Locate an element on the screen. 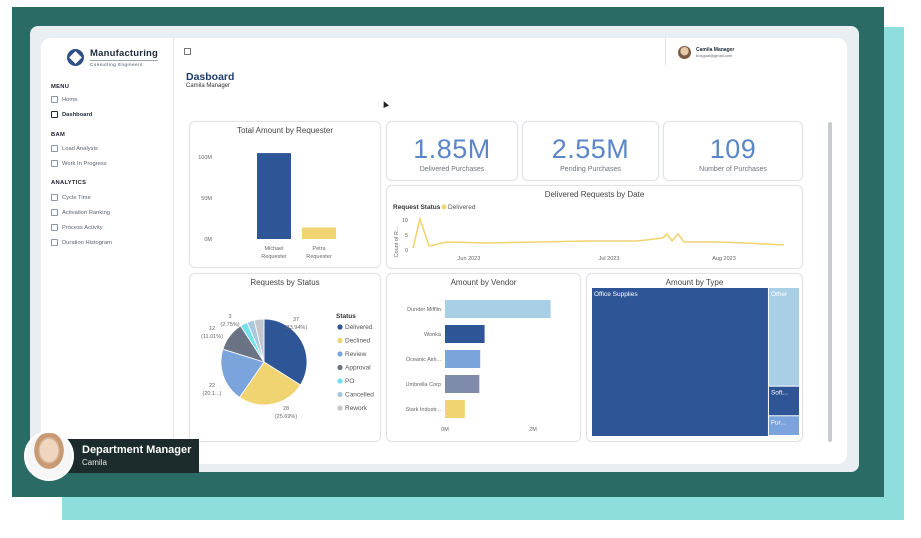  presenter-name: Camila is located at coordinates (94, 462).